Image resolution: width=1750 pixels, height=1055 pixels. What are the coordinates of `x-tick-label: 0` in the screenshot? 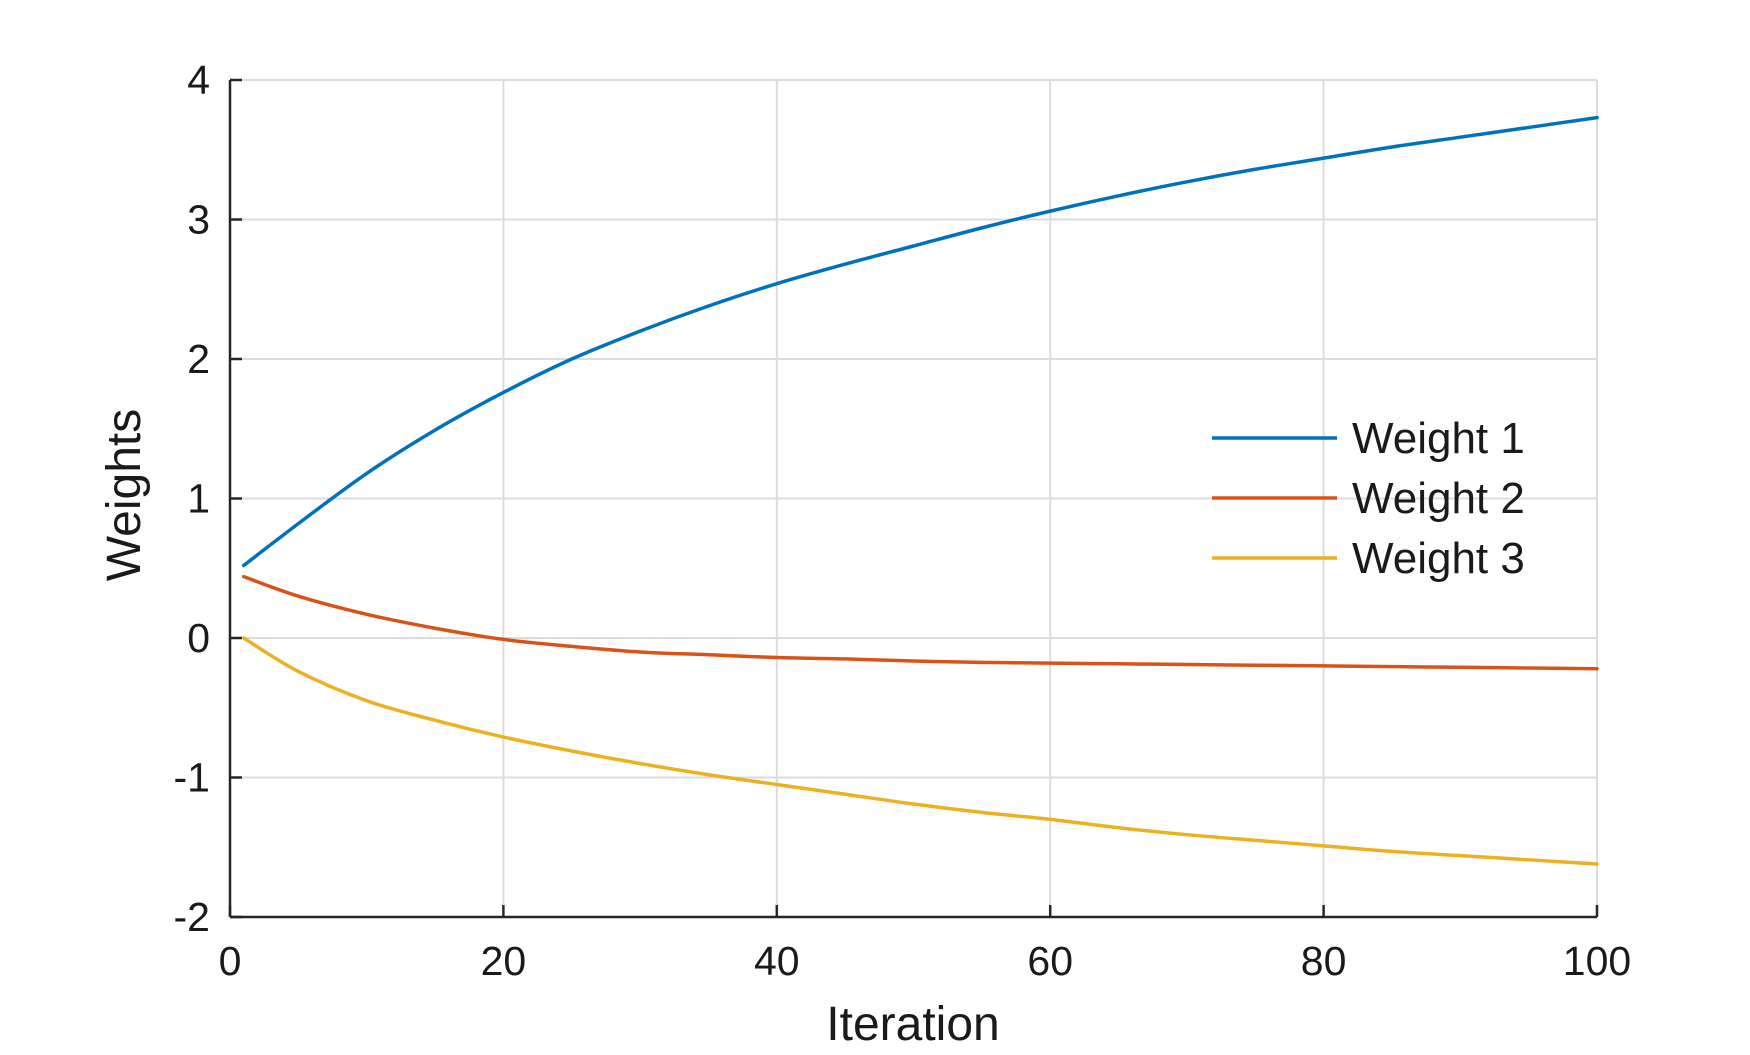 It's located at (230, 961).